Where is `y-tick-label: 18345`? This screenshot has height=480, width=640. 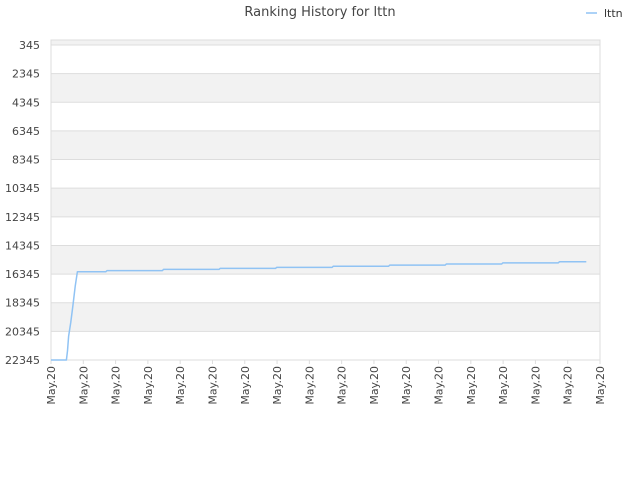
y-tick-label: 18345 is located at coordinates (22, 303).